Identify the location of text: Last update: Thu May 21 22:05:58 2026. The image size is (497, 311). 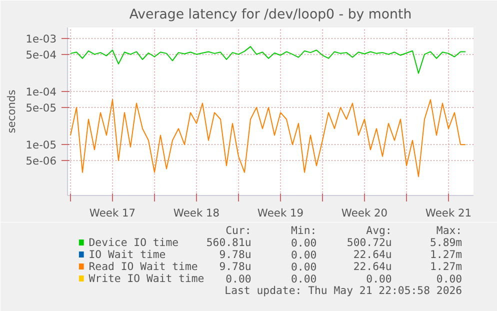
(343, 290).